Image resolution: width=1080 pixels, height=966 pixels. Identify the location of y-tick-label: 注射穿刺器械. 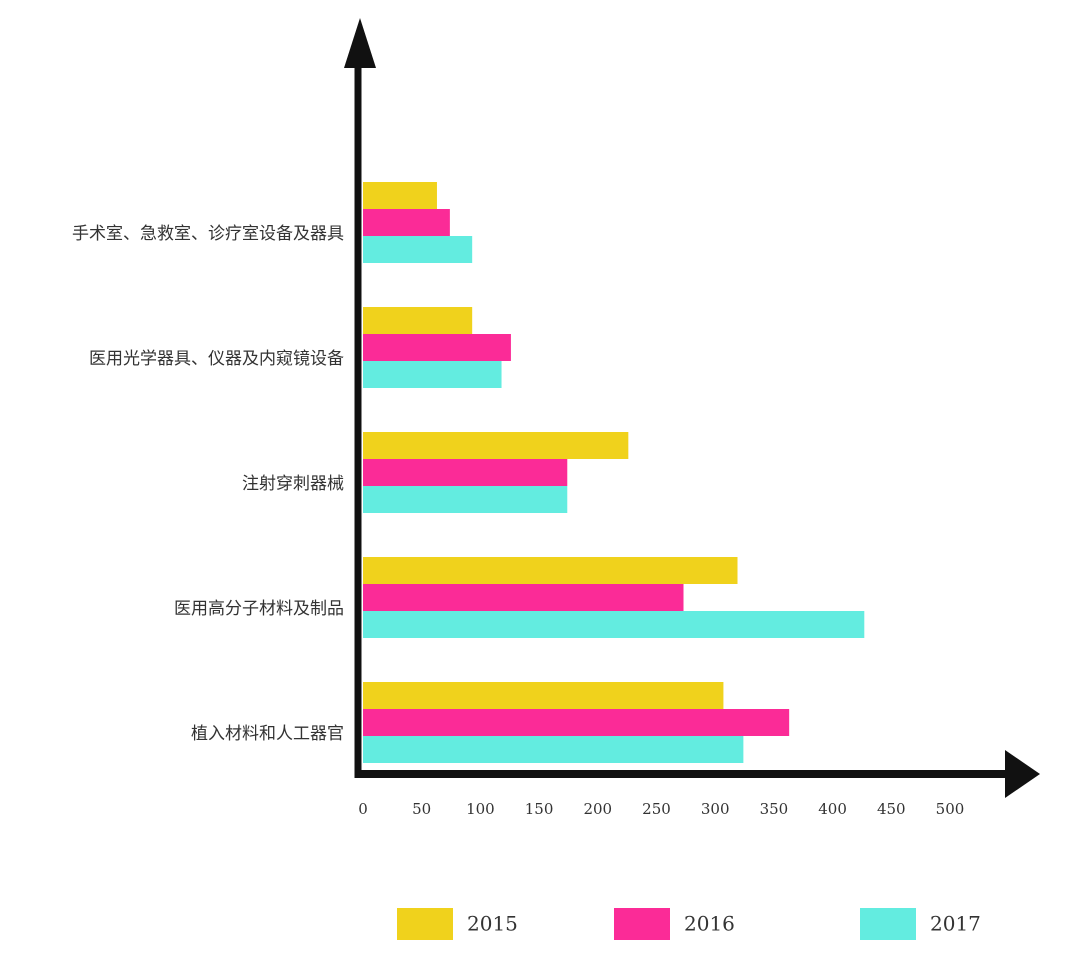
(293, 484).